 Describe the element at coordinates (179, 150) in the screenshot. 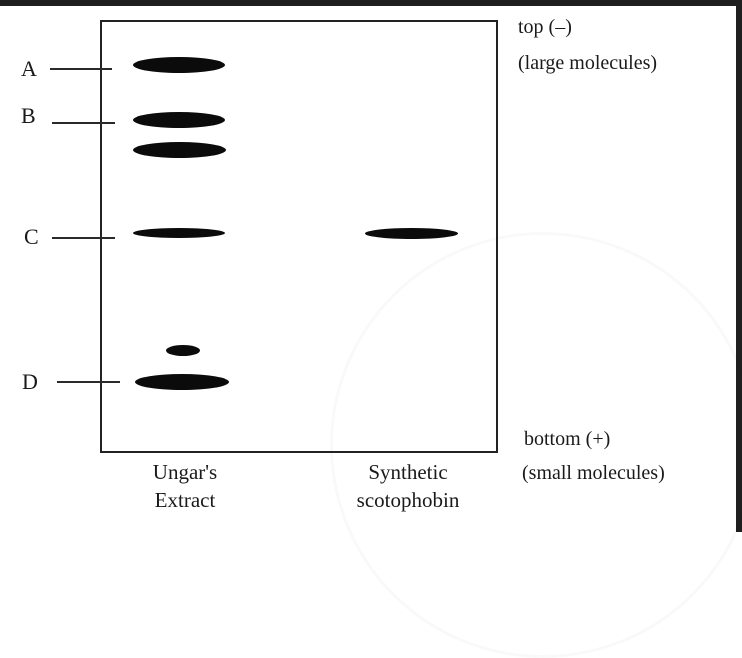

I see `band-ungar-b2` at that location.